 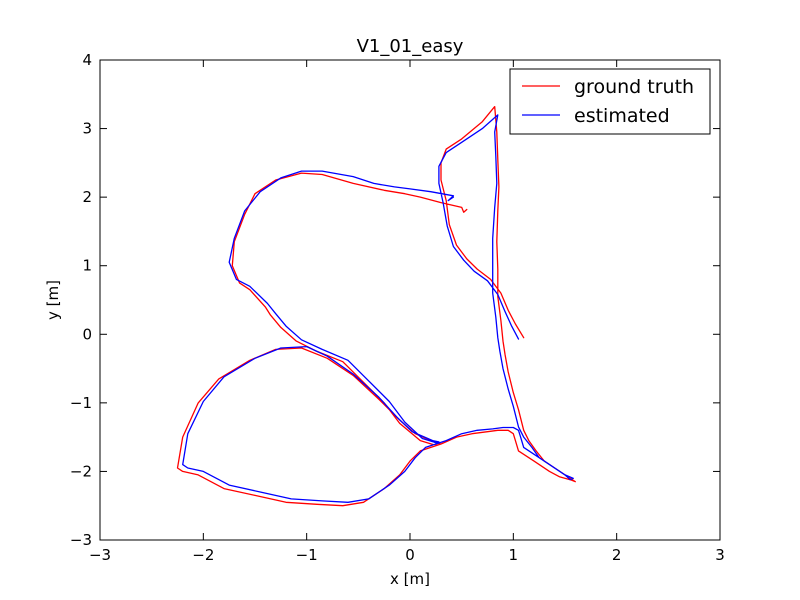 What do you see at coordinates (81, 403) in the screenshot?
I see `y-tick-label: −1` at bounding box center [81, 403].